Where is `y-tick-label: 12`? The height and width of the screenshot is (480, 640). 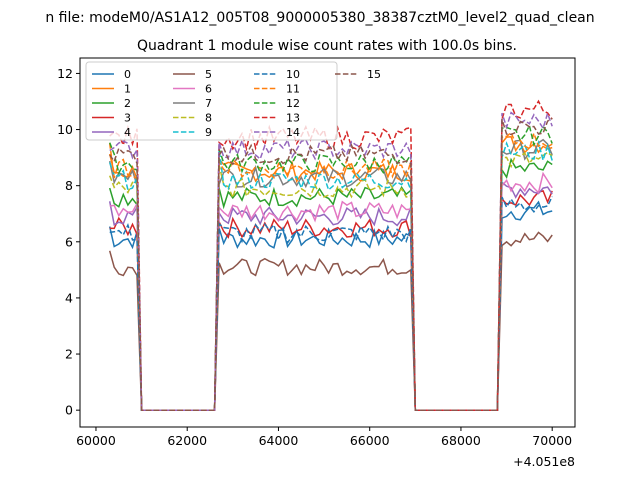
y-tick-label: 12 is located at coordinates (65, 73).